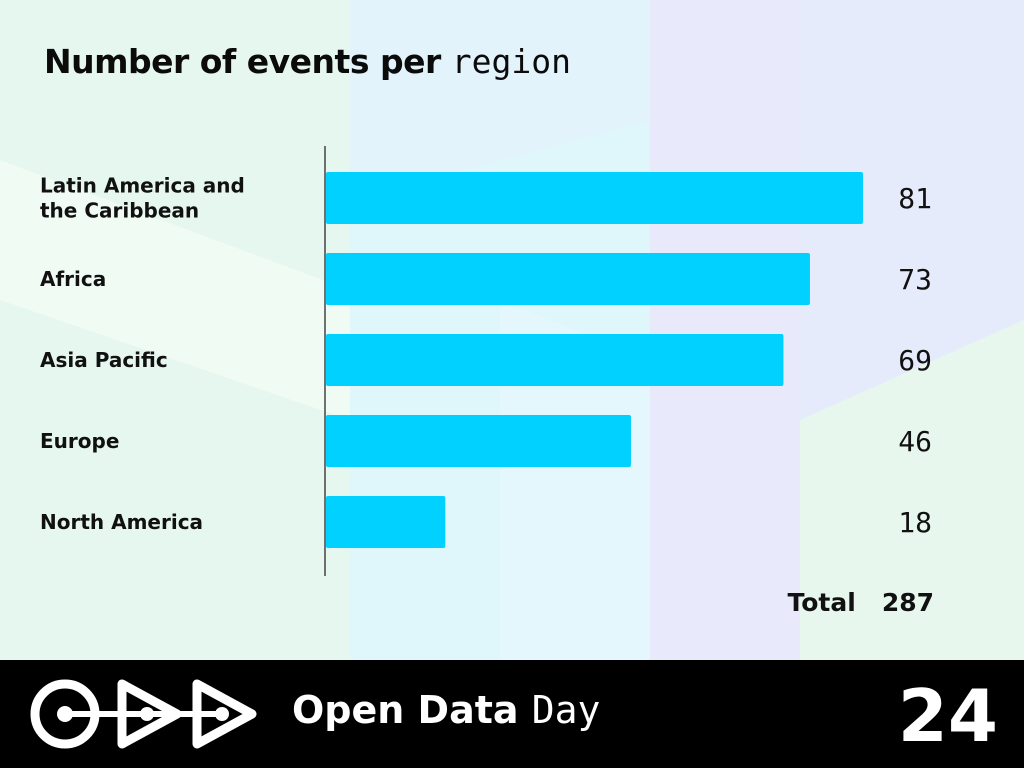 The height and width of the screenshot is (768, 1024). What do you see at coordinates (915, 522) in the screenshot?
I see `value-label: 18` at bounding box center [915, 522].